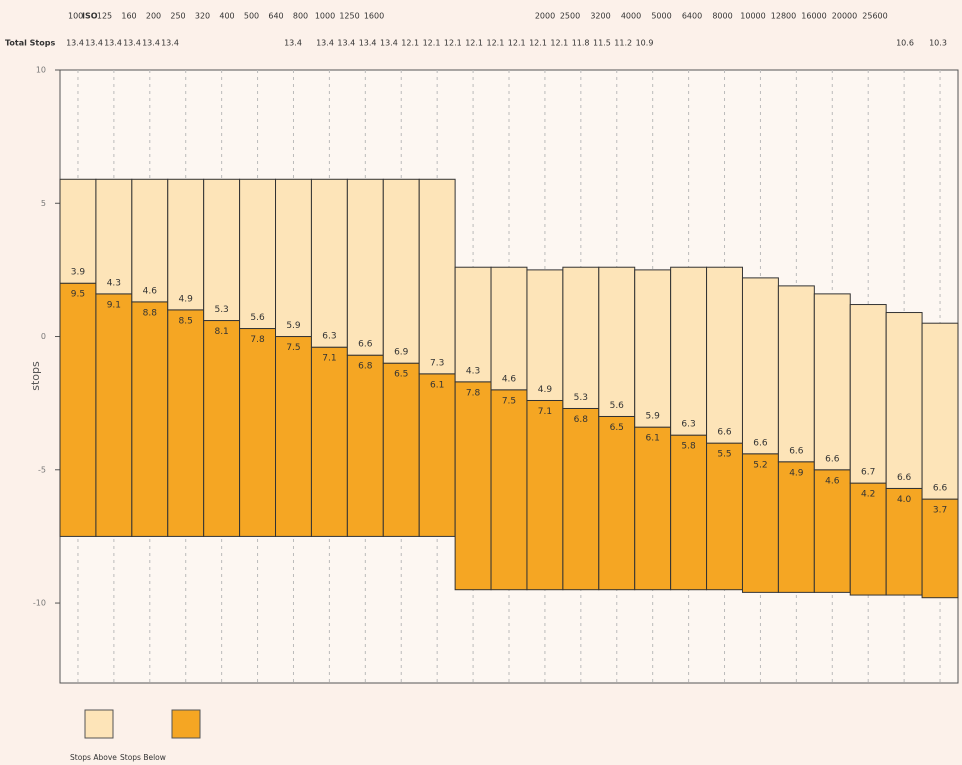  I want to click on data-label: 7.1, so click(329, 359).